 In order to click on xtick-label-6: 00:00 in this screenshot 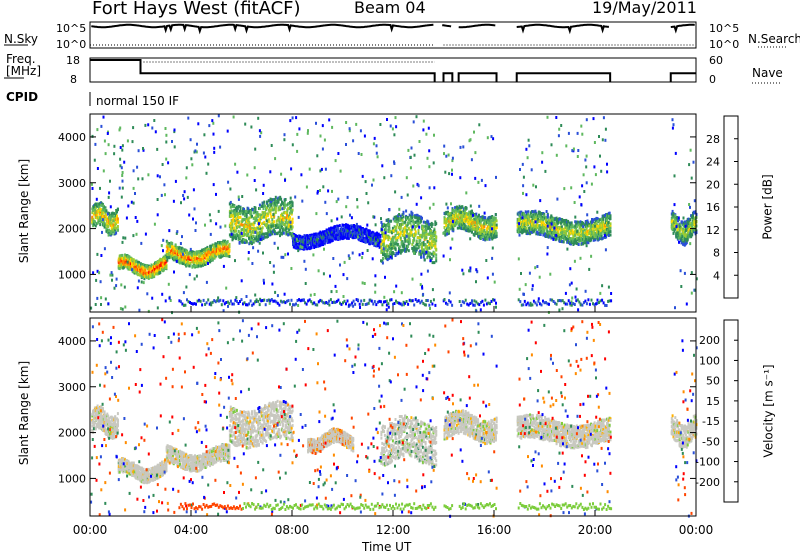, I will do `click(696, 530)`.